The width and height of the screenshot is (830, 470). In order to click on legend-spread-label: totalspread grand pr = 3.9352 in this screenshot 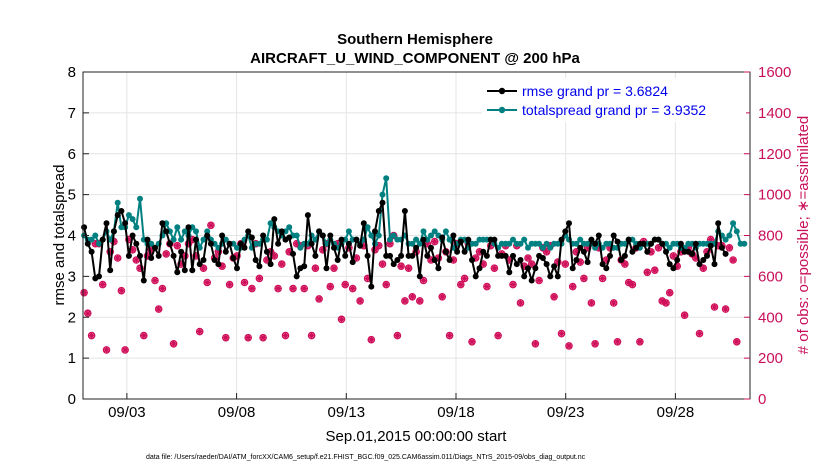, I will do `click(614, 110)`.